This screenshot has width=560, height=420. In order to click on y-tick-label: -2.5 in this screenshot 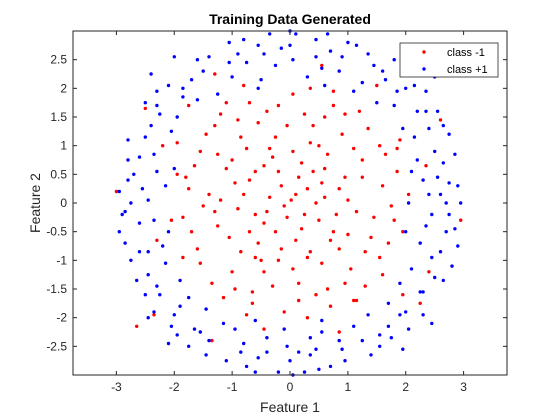, I will do `click(56, 346)`.